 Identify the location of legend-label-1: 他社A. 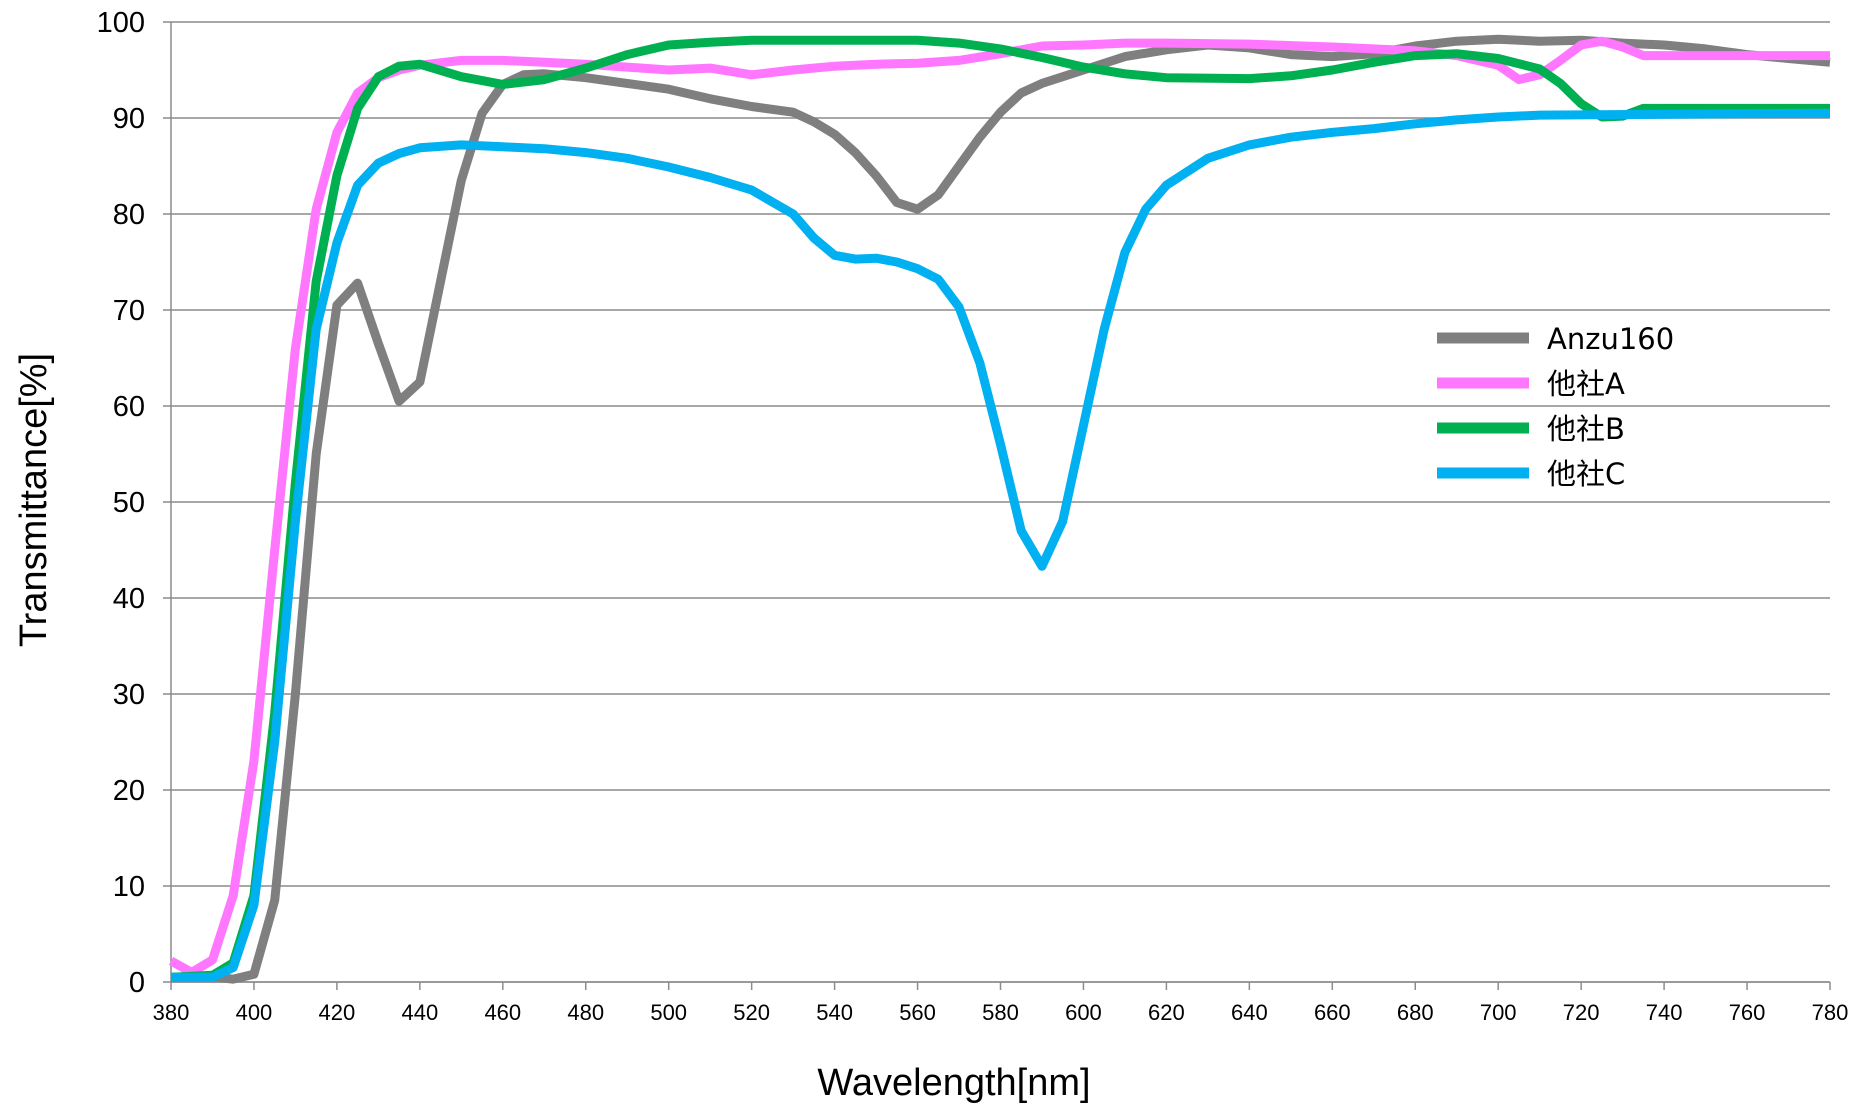
(1586, 384).